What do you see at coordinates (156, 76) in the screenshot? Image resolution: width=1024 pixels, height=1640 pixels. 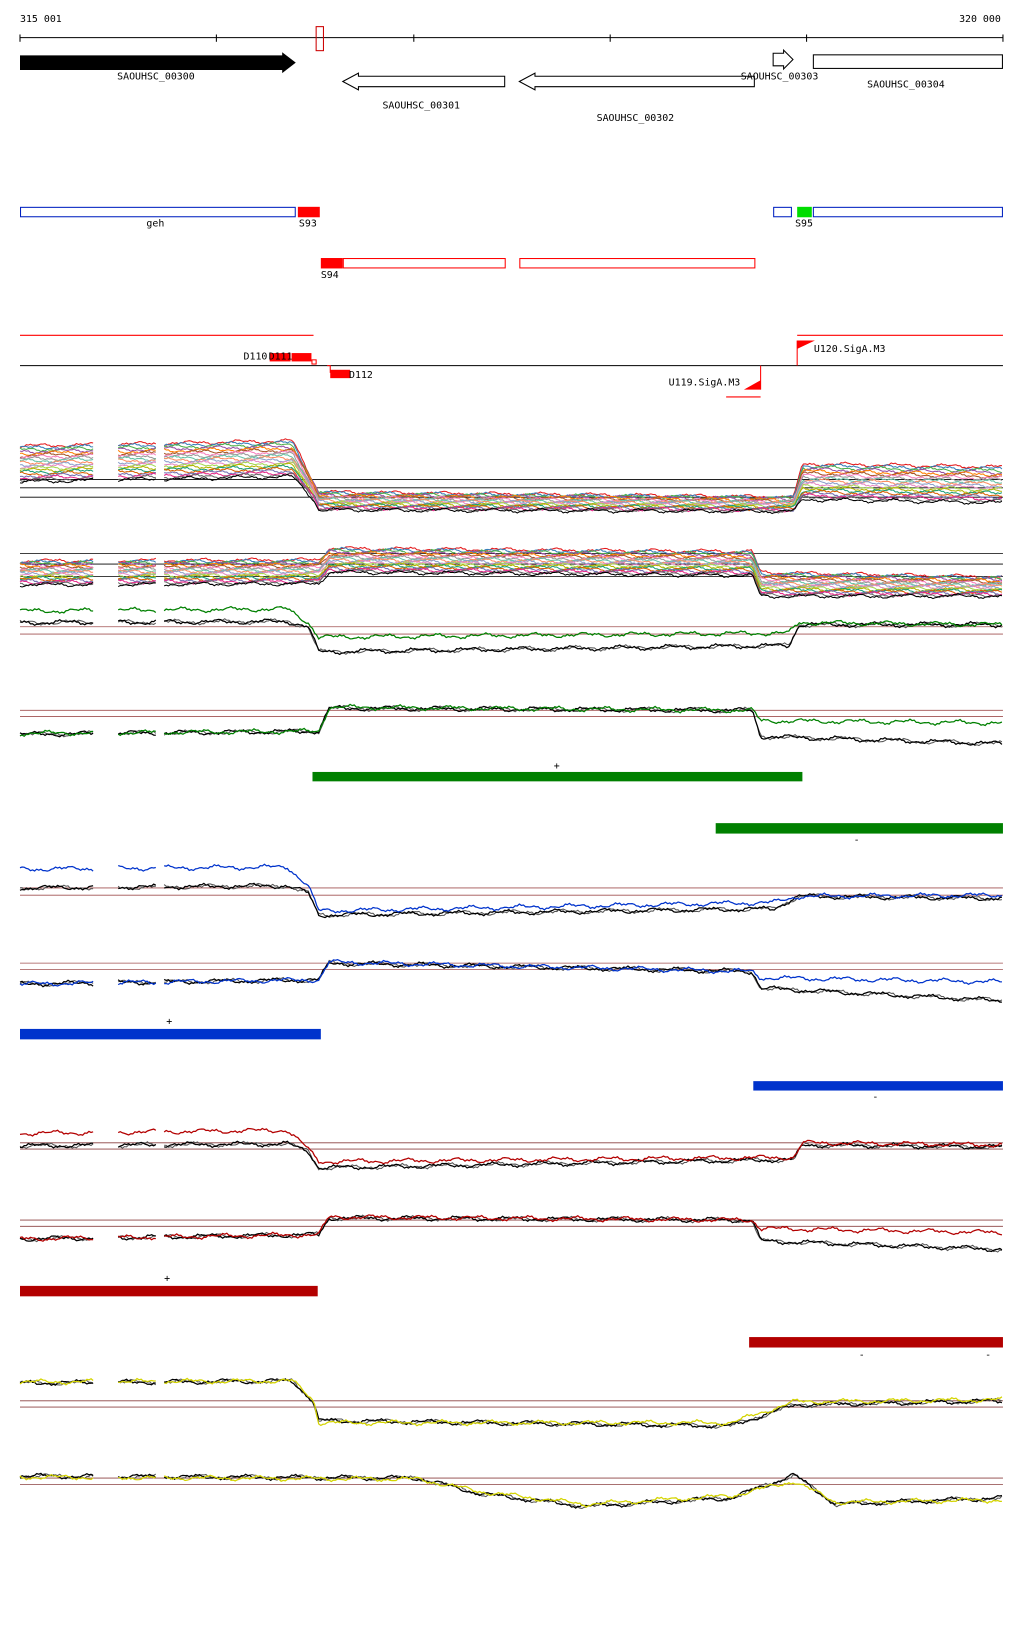 I see `gene-label: SAOUHSC_00300` at bounding box center [156, 76].